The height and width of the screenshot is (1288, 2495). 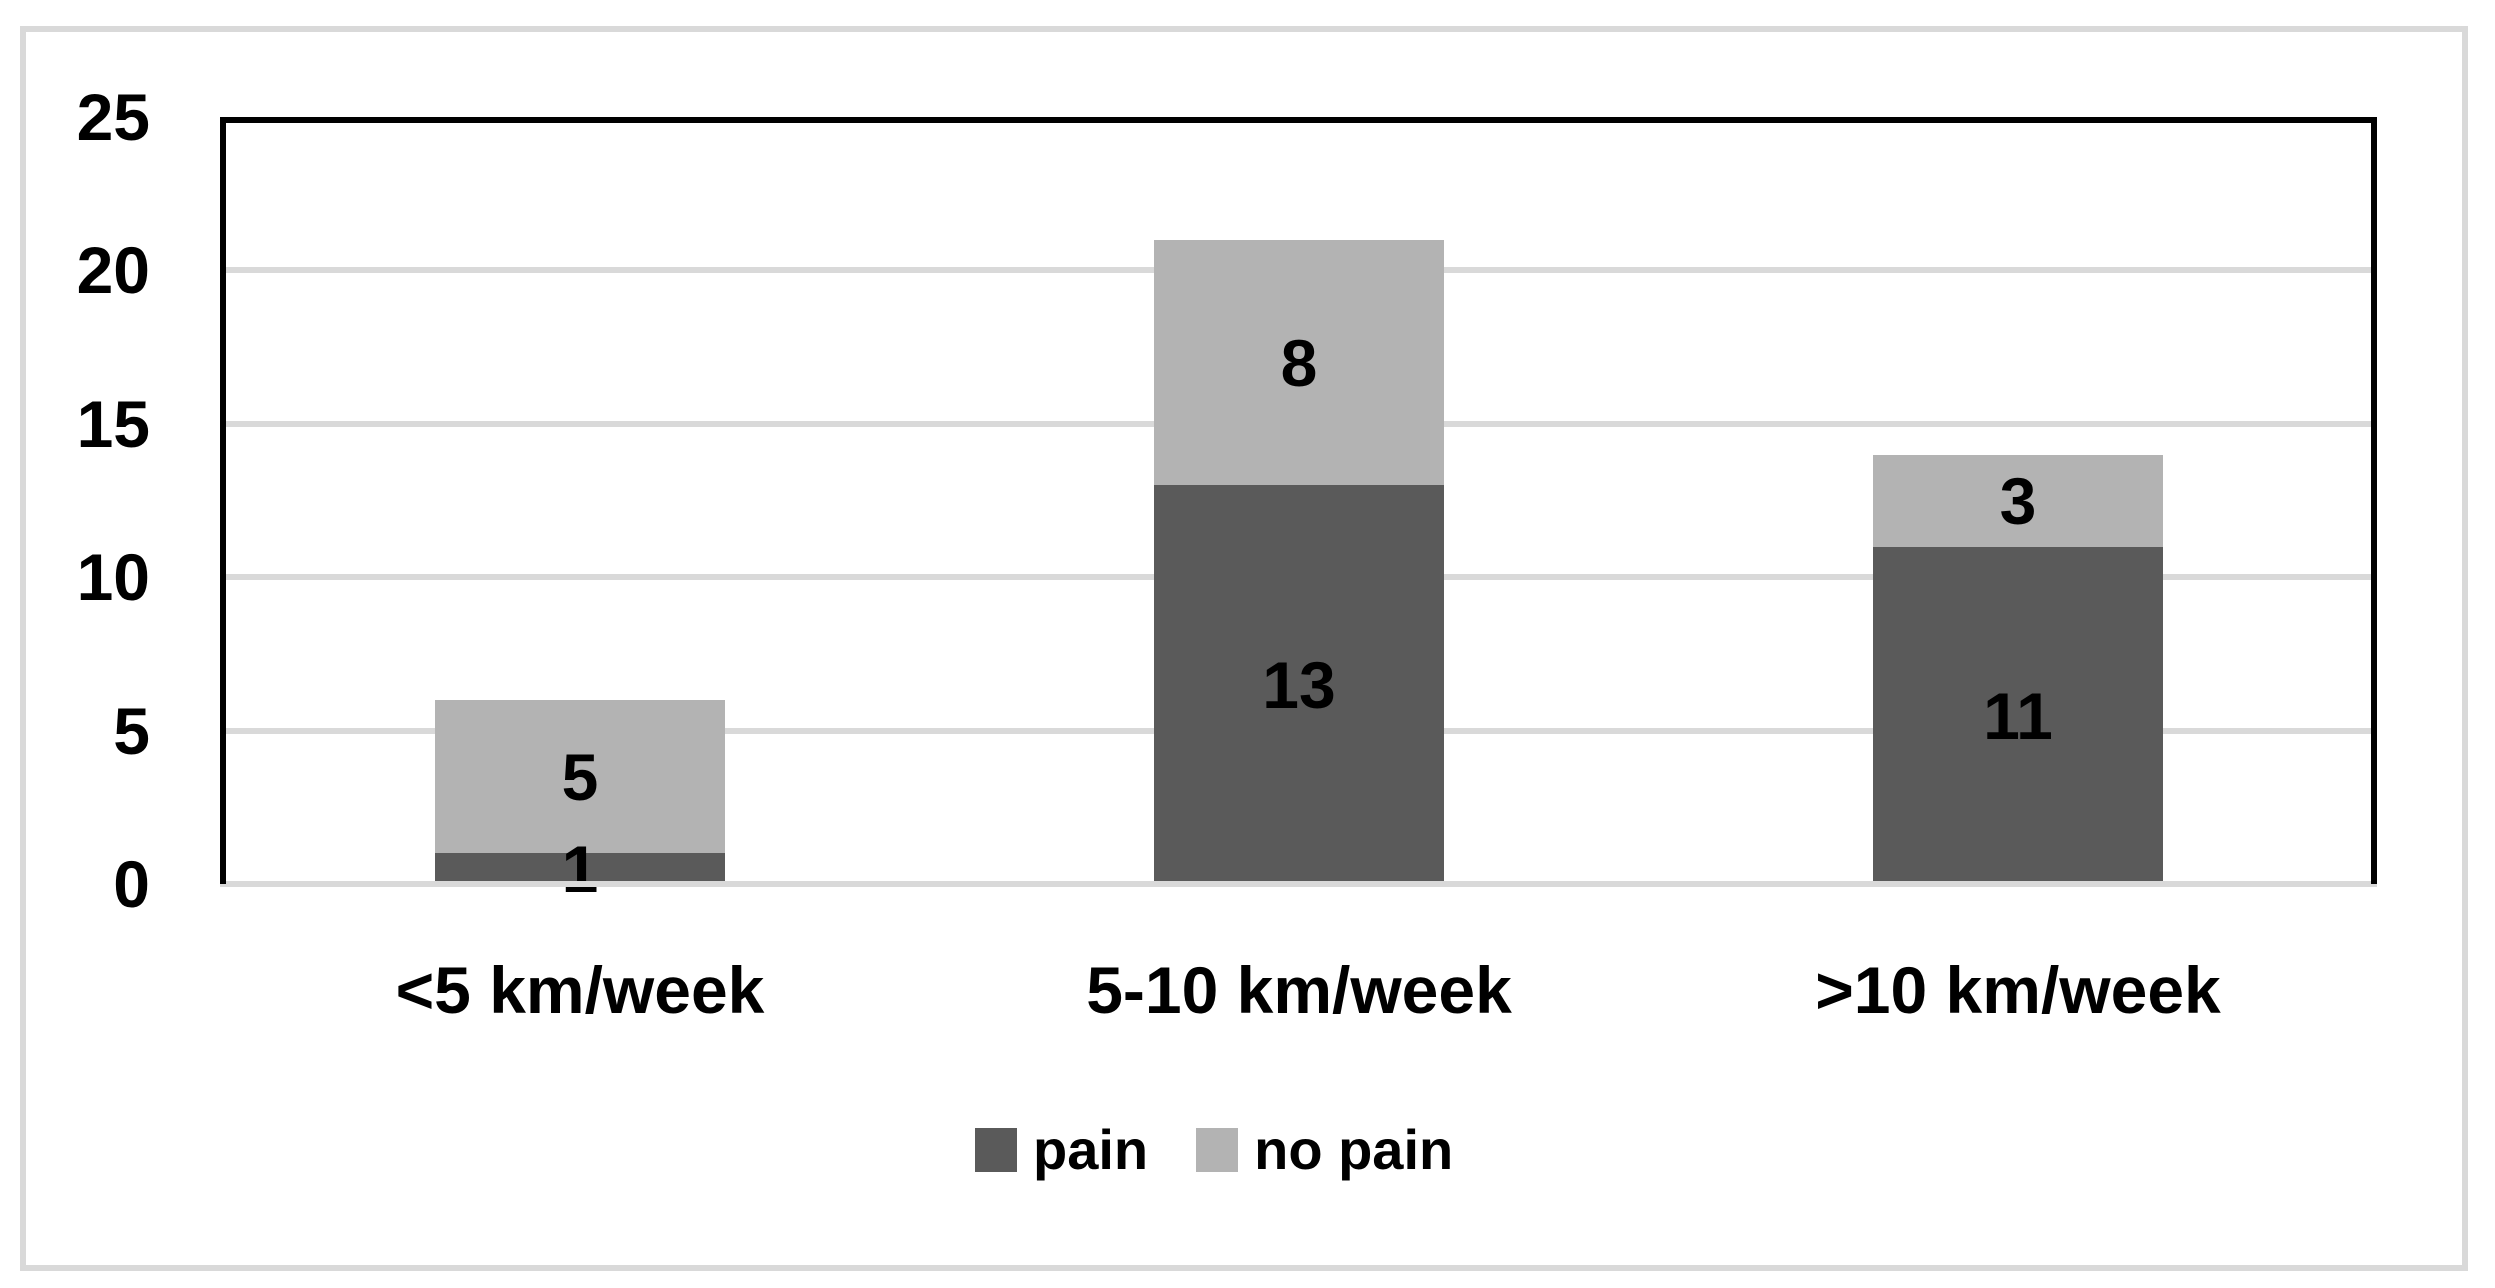 I want to click on bar-value-label: 3, so click(x=2018, y=501).